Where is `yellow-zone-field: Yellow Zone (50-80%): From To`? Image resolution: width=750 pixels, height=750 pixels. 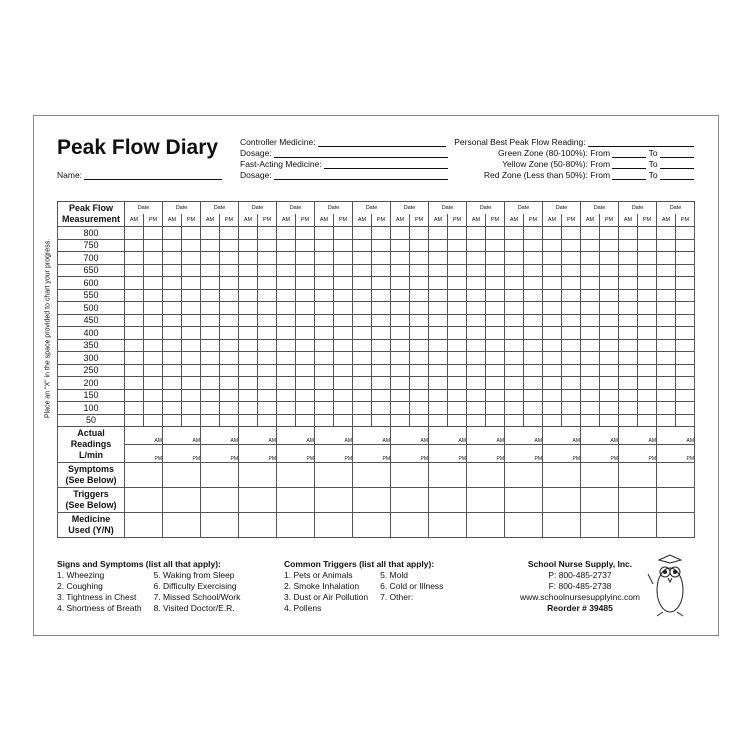
yellow-zone-field: Yellow Zone (50-80%): From To is located at coordinates (598, 164).